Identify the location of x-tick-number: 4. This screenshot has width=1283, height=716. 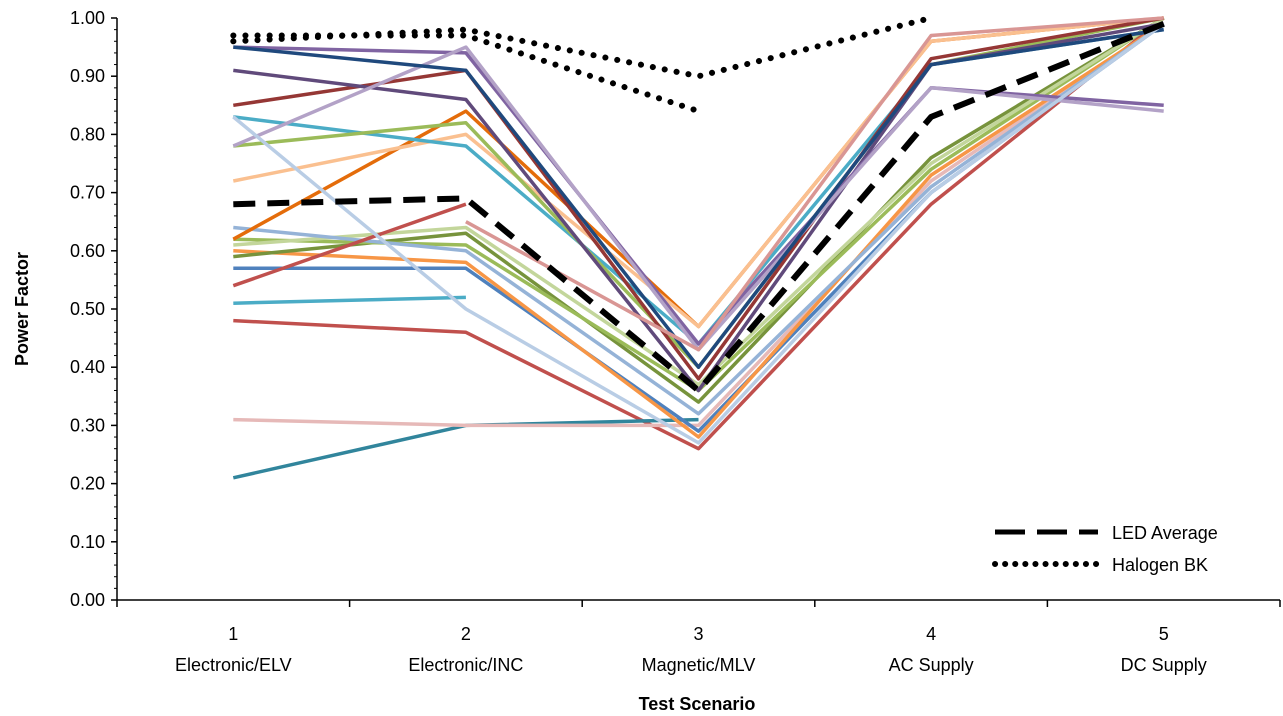
(931, 634).